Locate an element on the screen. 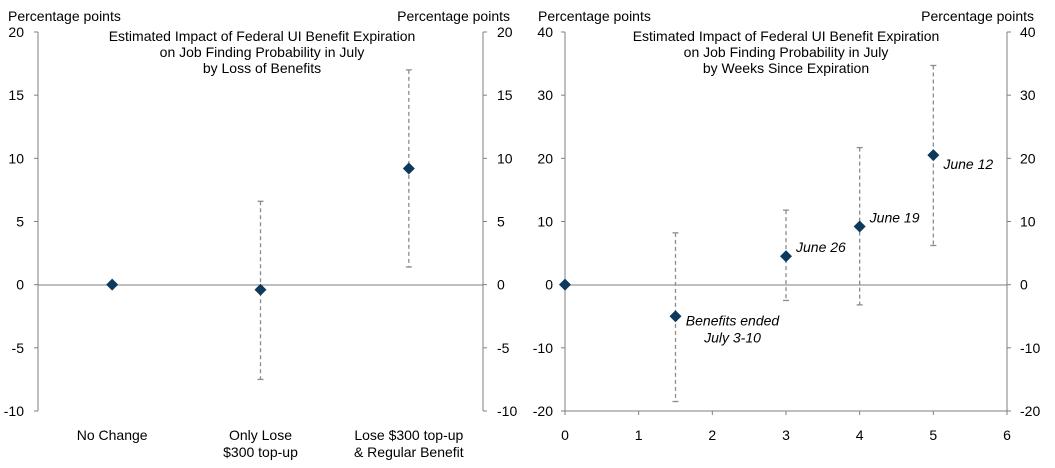  point-annotation: Benefits ended is located at coordinates (733, 320).